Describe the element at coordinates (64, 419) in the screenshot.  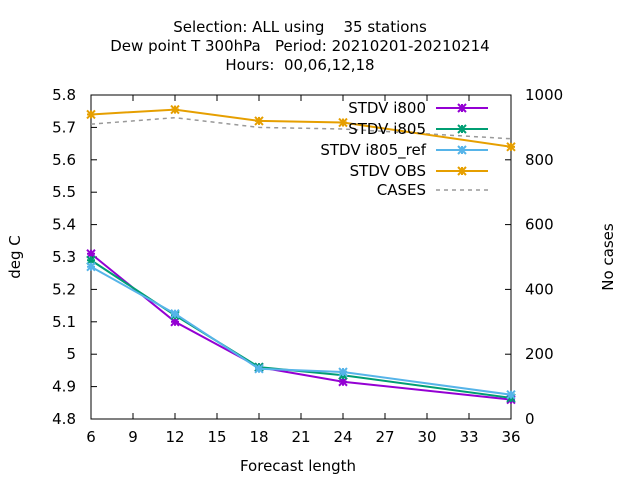
I see `y-tick-label: 4.8` at that location.